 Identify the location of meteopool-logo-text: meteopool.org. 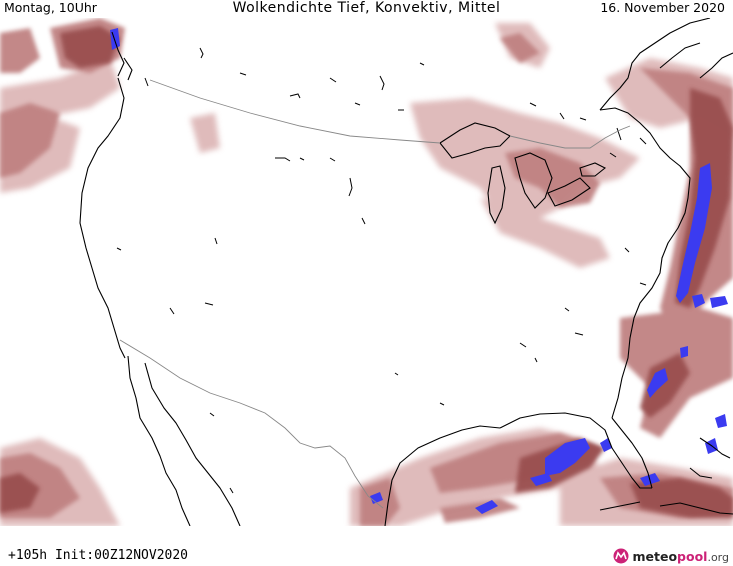
(680, 556).